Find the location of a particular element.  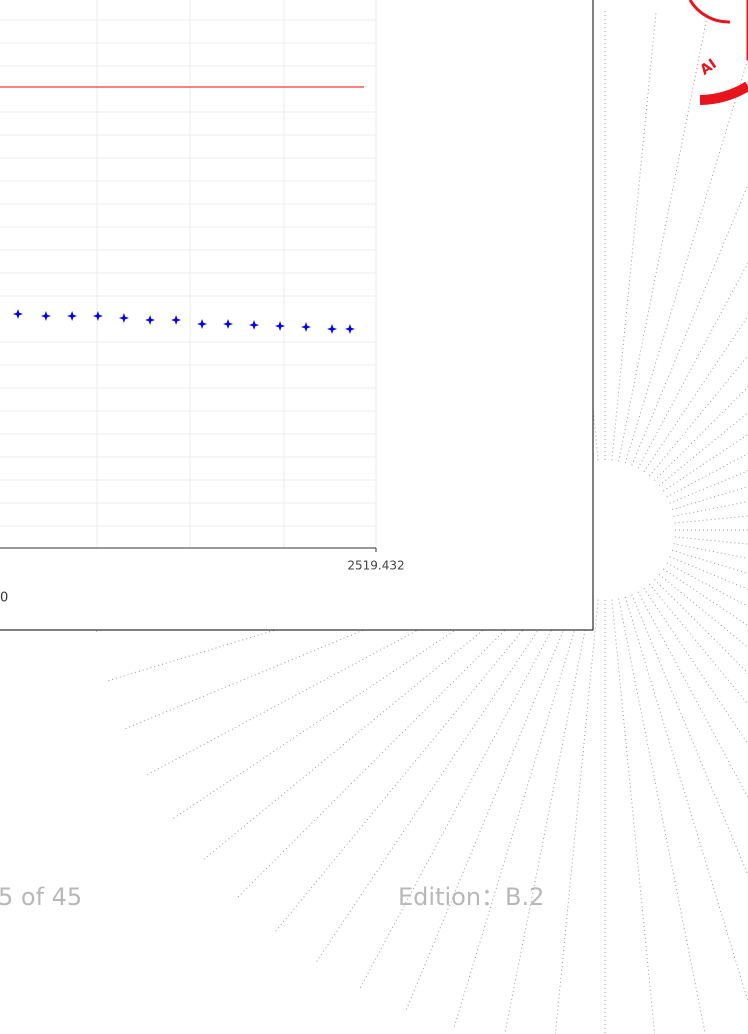

svg-text: AI is located at coordinates (708, 67).